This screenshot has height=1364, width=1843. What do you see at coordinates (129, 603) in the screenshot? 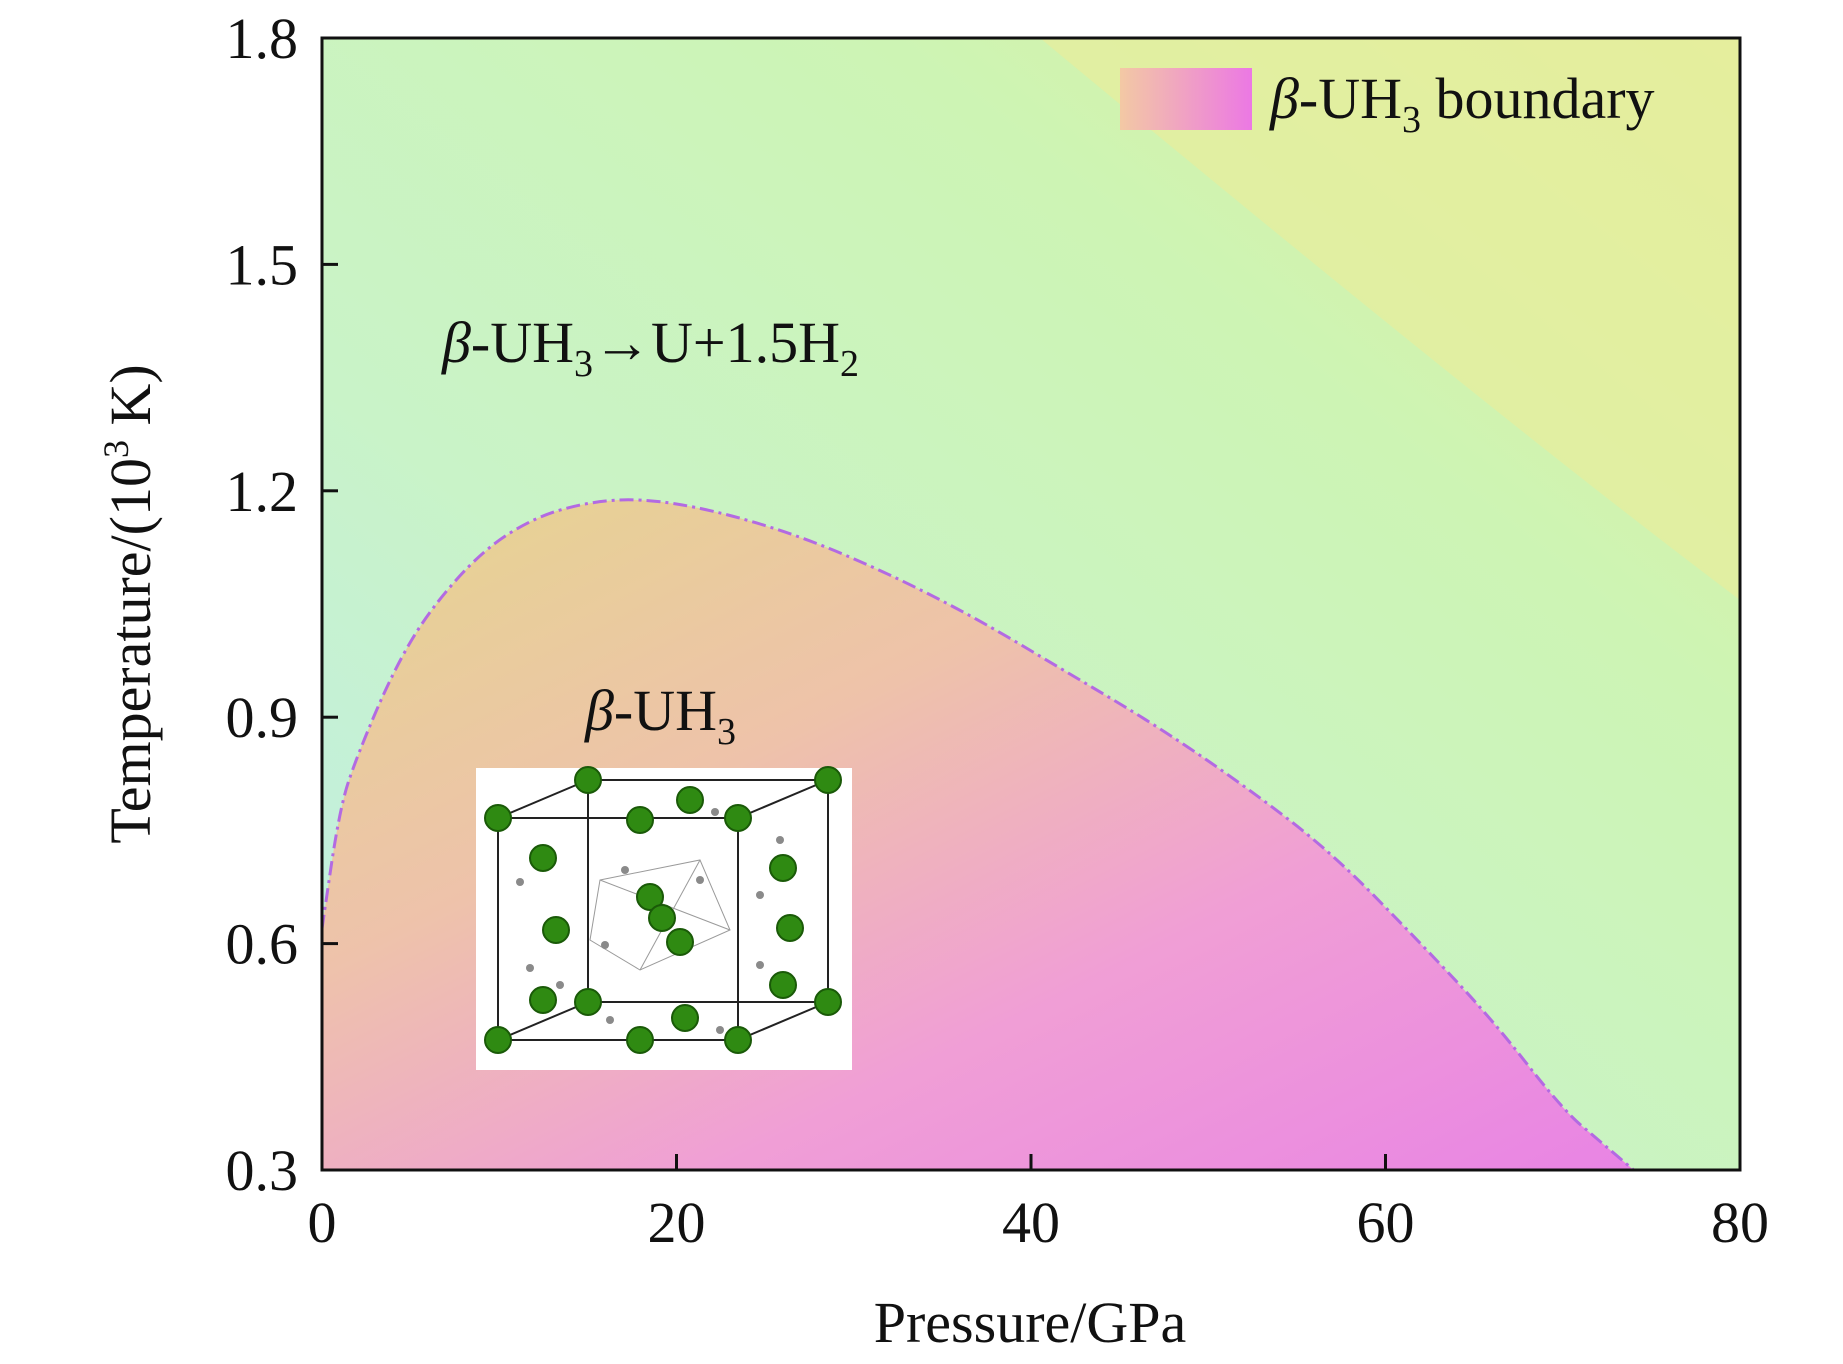
I see `y-axis-label: Temperature/(103 K)` at bounding box center [129, 603].